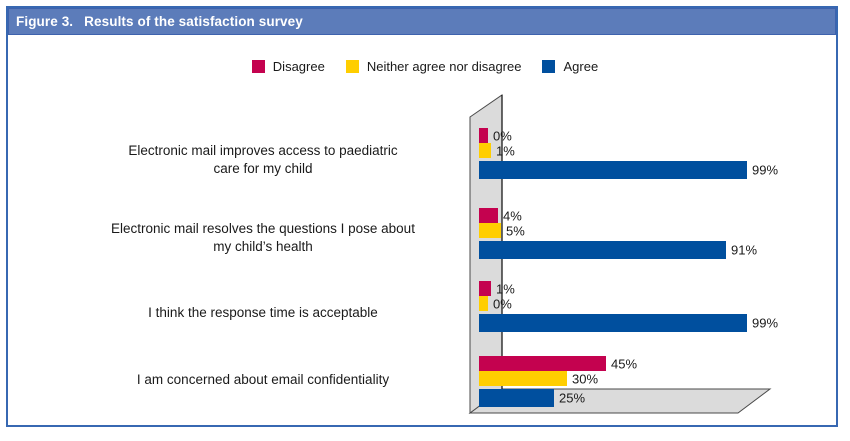  Describe the element at coordinates (581, 66) in the screenshot. I see `legend-label-agree: Agree` at that location.